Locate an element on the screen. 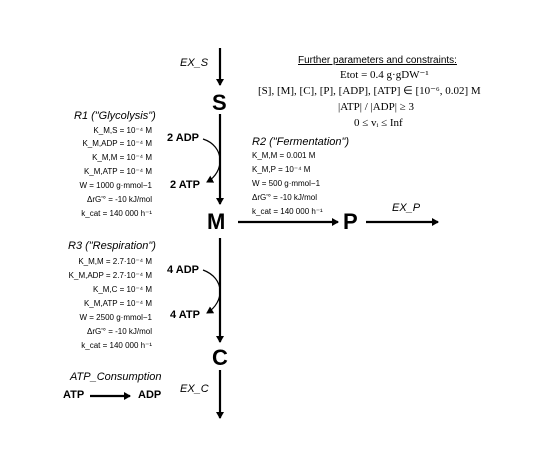 This screenshot has width=538, height=455. atp-consumption-title: ATP_Consumption is located at coordinates (116, 377).